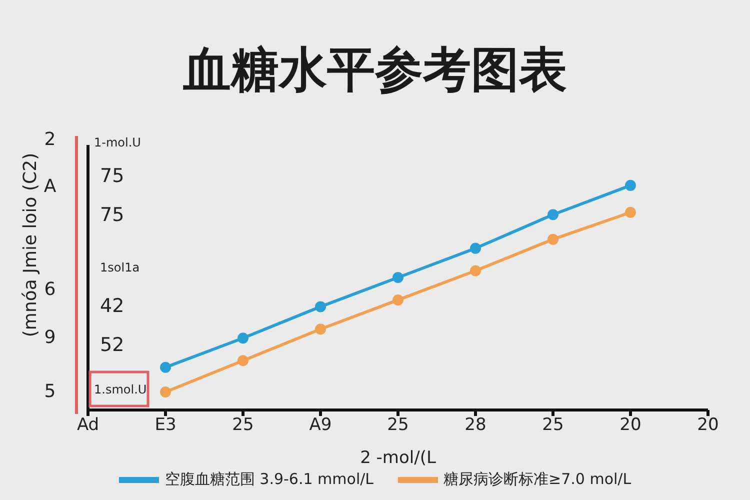  Describe the element at coordinates (117, 142) in the screenshot. I see `text: 1-mol.U` at that location.